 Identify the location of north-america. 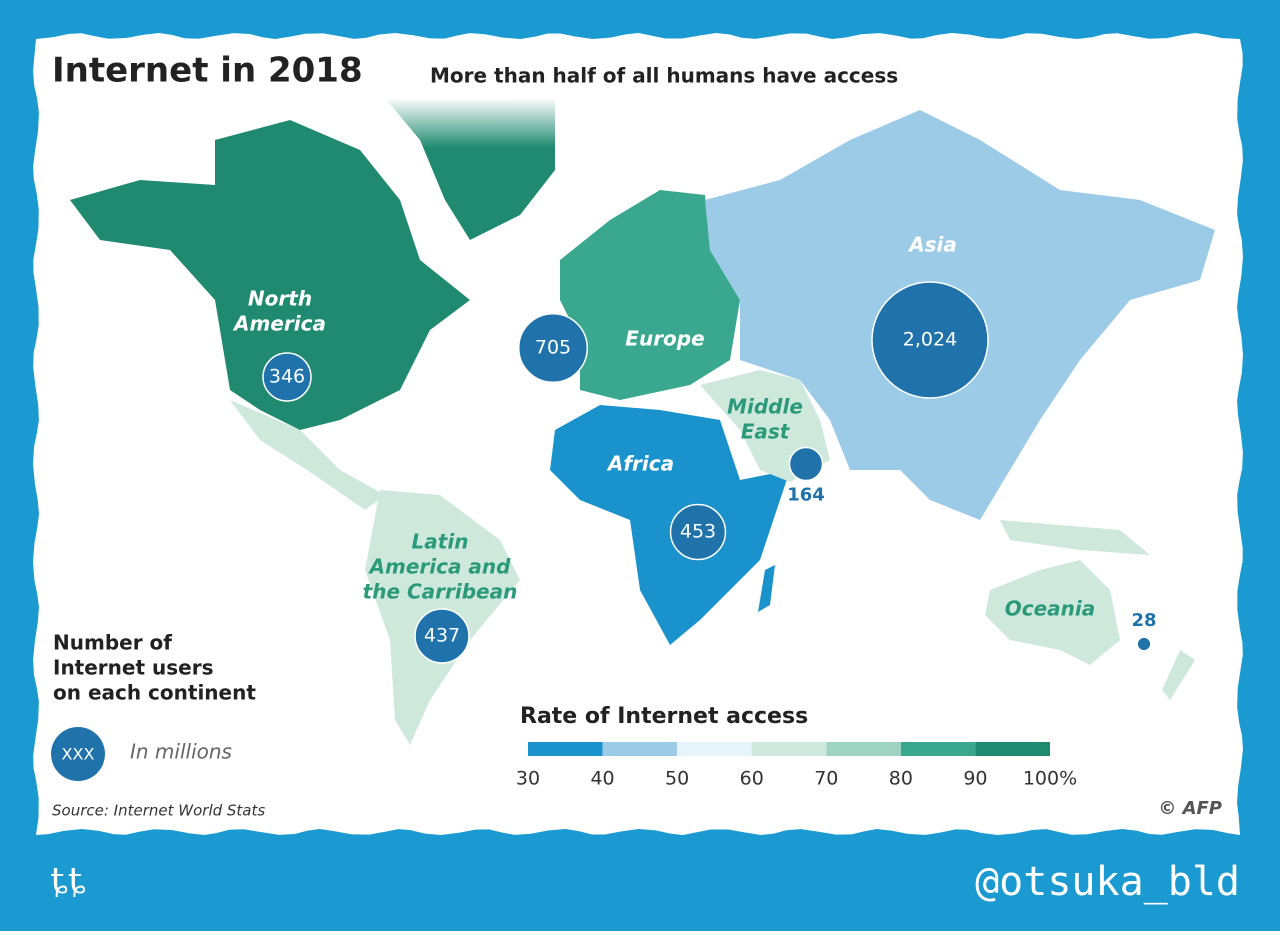
(270, 275).